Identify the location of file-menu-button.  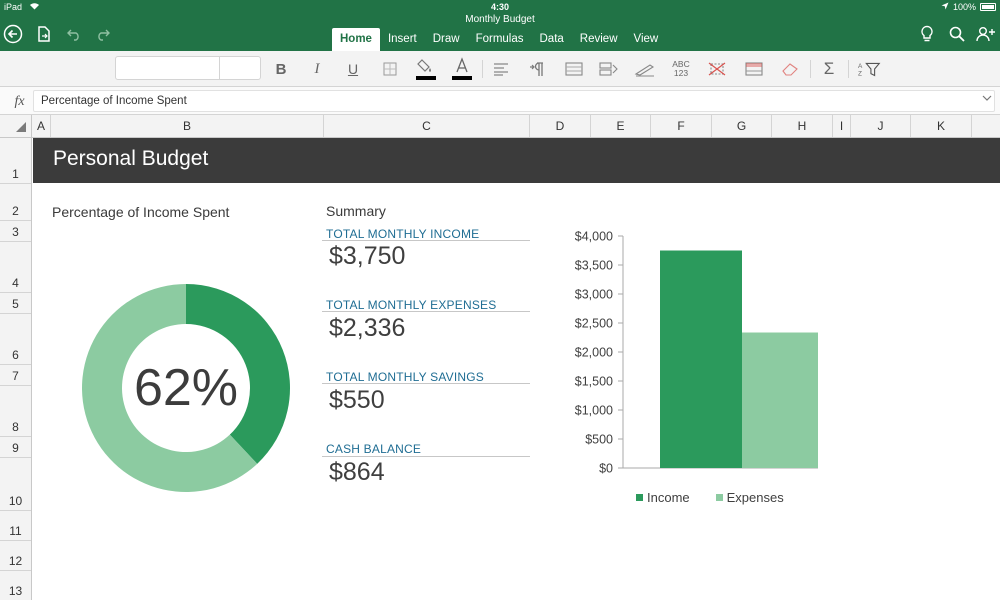
(44, 34).